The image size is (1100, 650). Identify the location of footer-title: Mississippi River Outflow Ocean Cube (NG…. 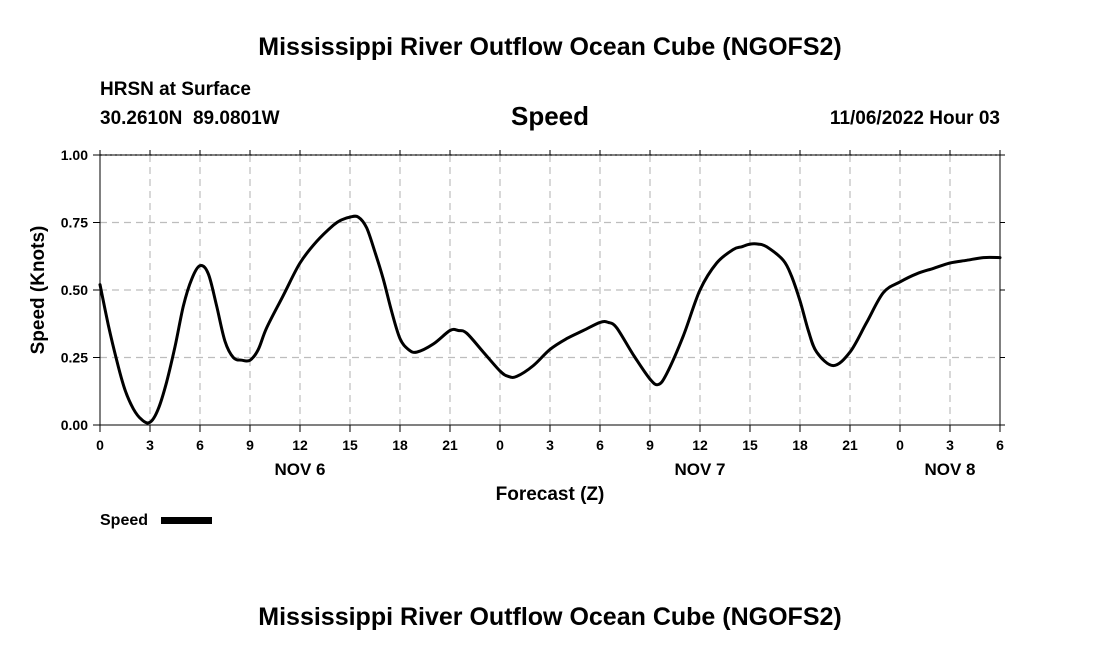
(549, 617).